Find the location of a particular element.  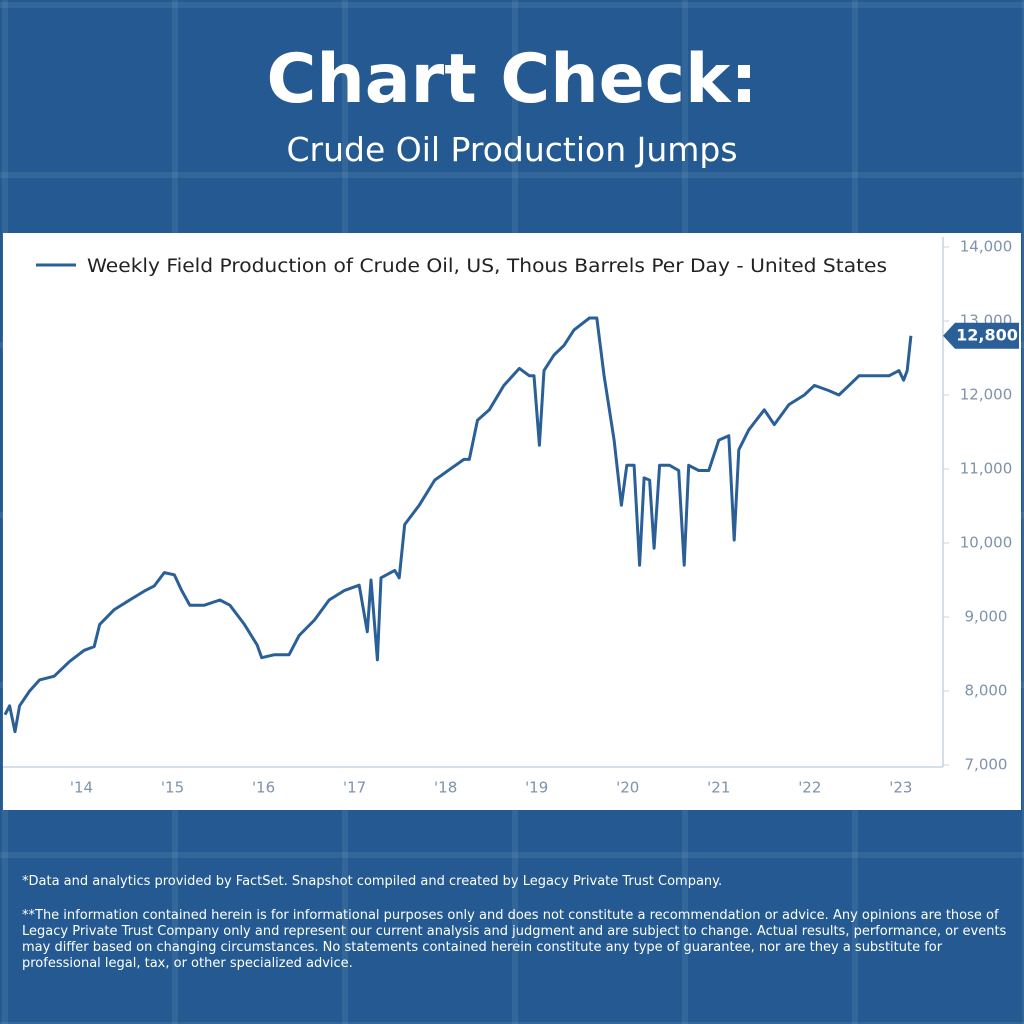

y-tick-label: 14,000 is located at coordinates (986, 247).